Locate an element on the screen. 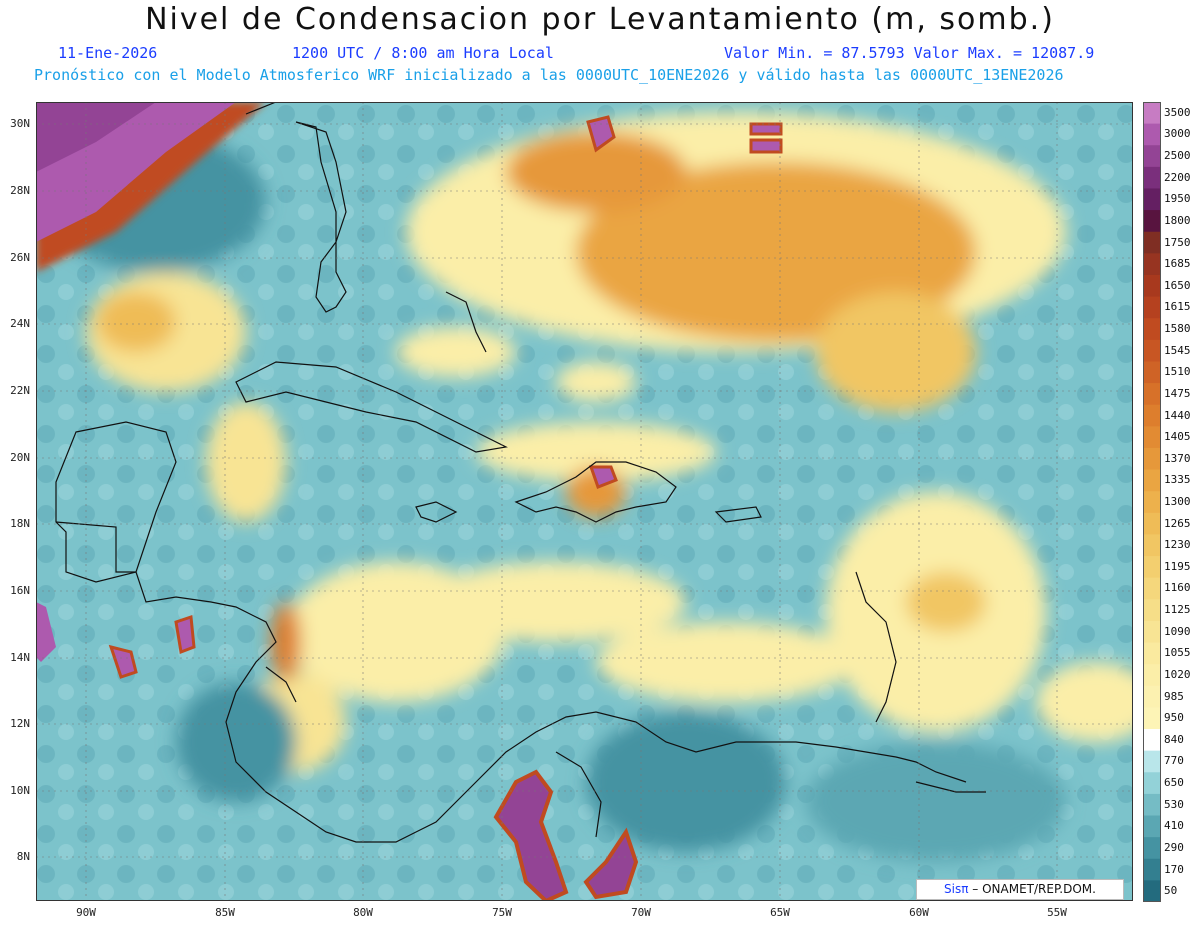  colorbar-label: 1685 is located at coordinates (1177, 264).